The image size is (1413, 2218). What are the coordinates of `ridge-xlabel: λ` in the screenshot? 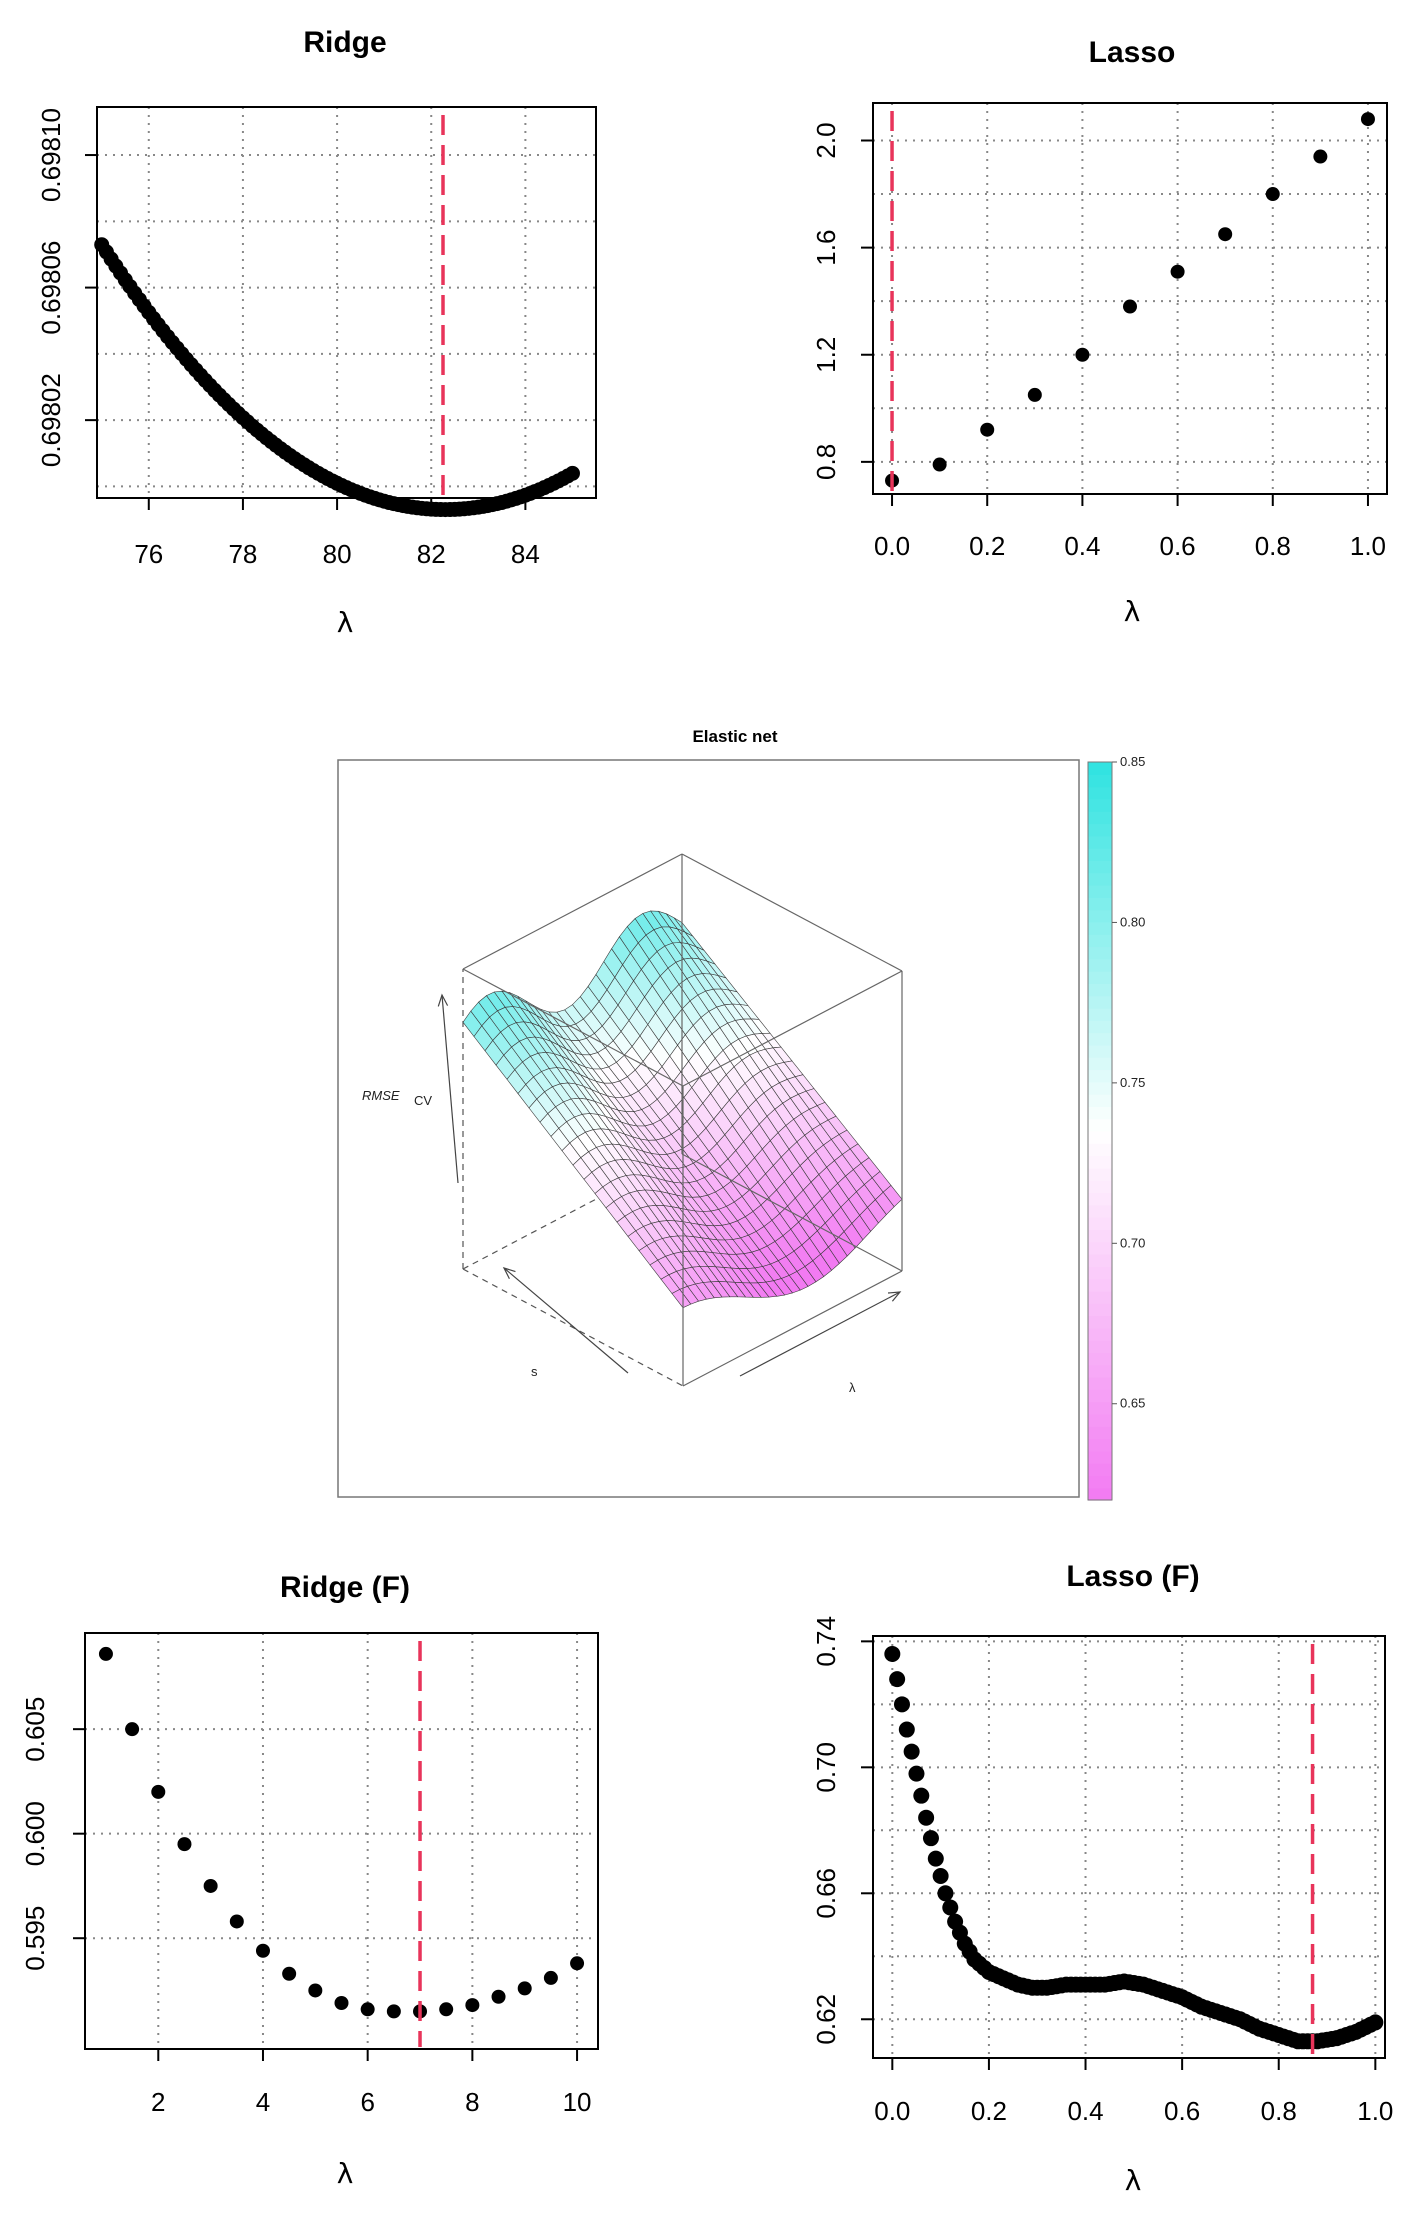 It's located at (345, 622).